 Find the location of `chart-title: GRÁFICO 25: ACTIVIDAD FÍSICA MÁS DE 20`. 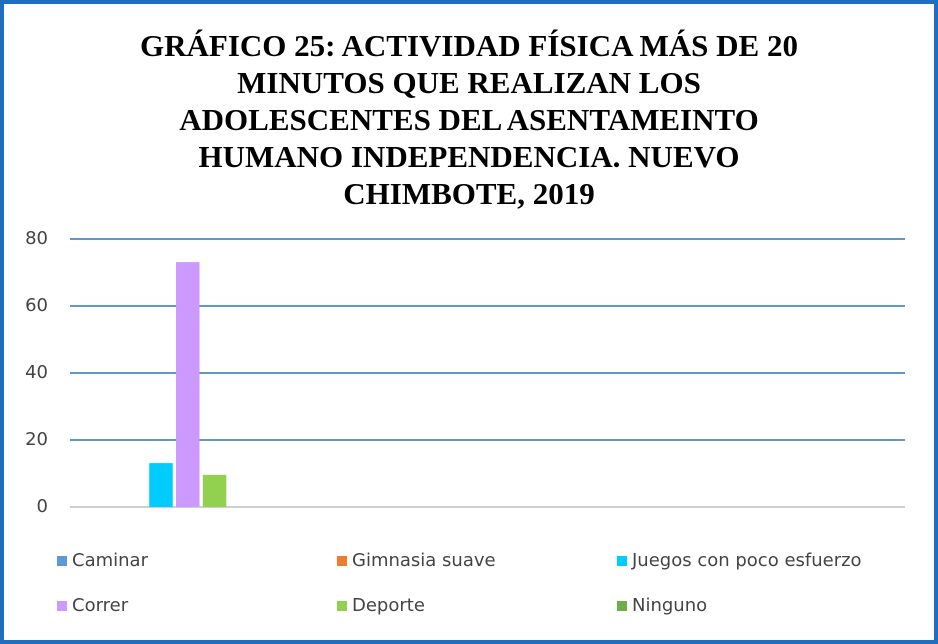

chart-title: GRÁFICO 25: ACTIVIDAD FÍSICA MÁS DE 20 is located at coordinates (469, 45).